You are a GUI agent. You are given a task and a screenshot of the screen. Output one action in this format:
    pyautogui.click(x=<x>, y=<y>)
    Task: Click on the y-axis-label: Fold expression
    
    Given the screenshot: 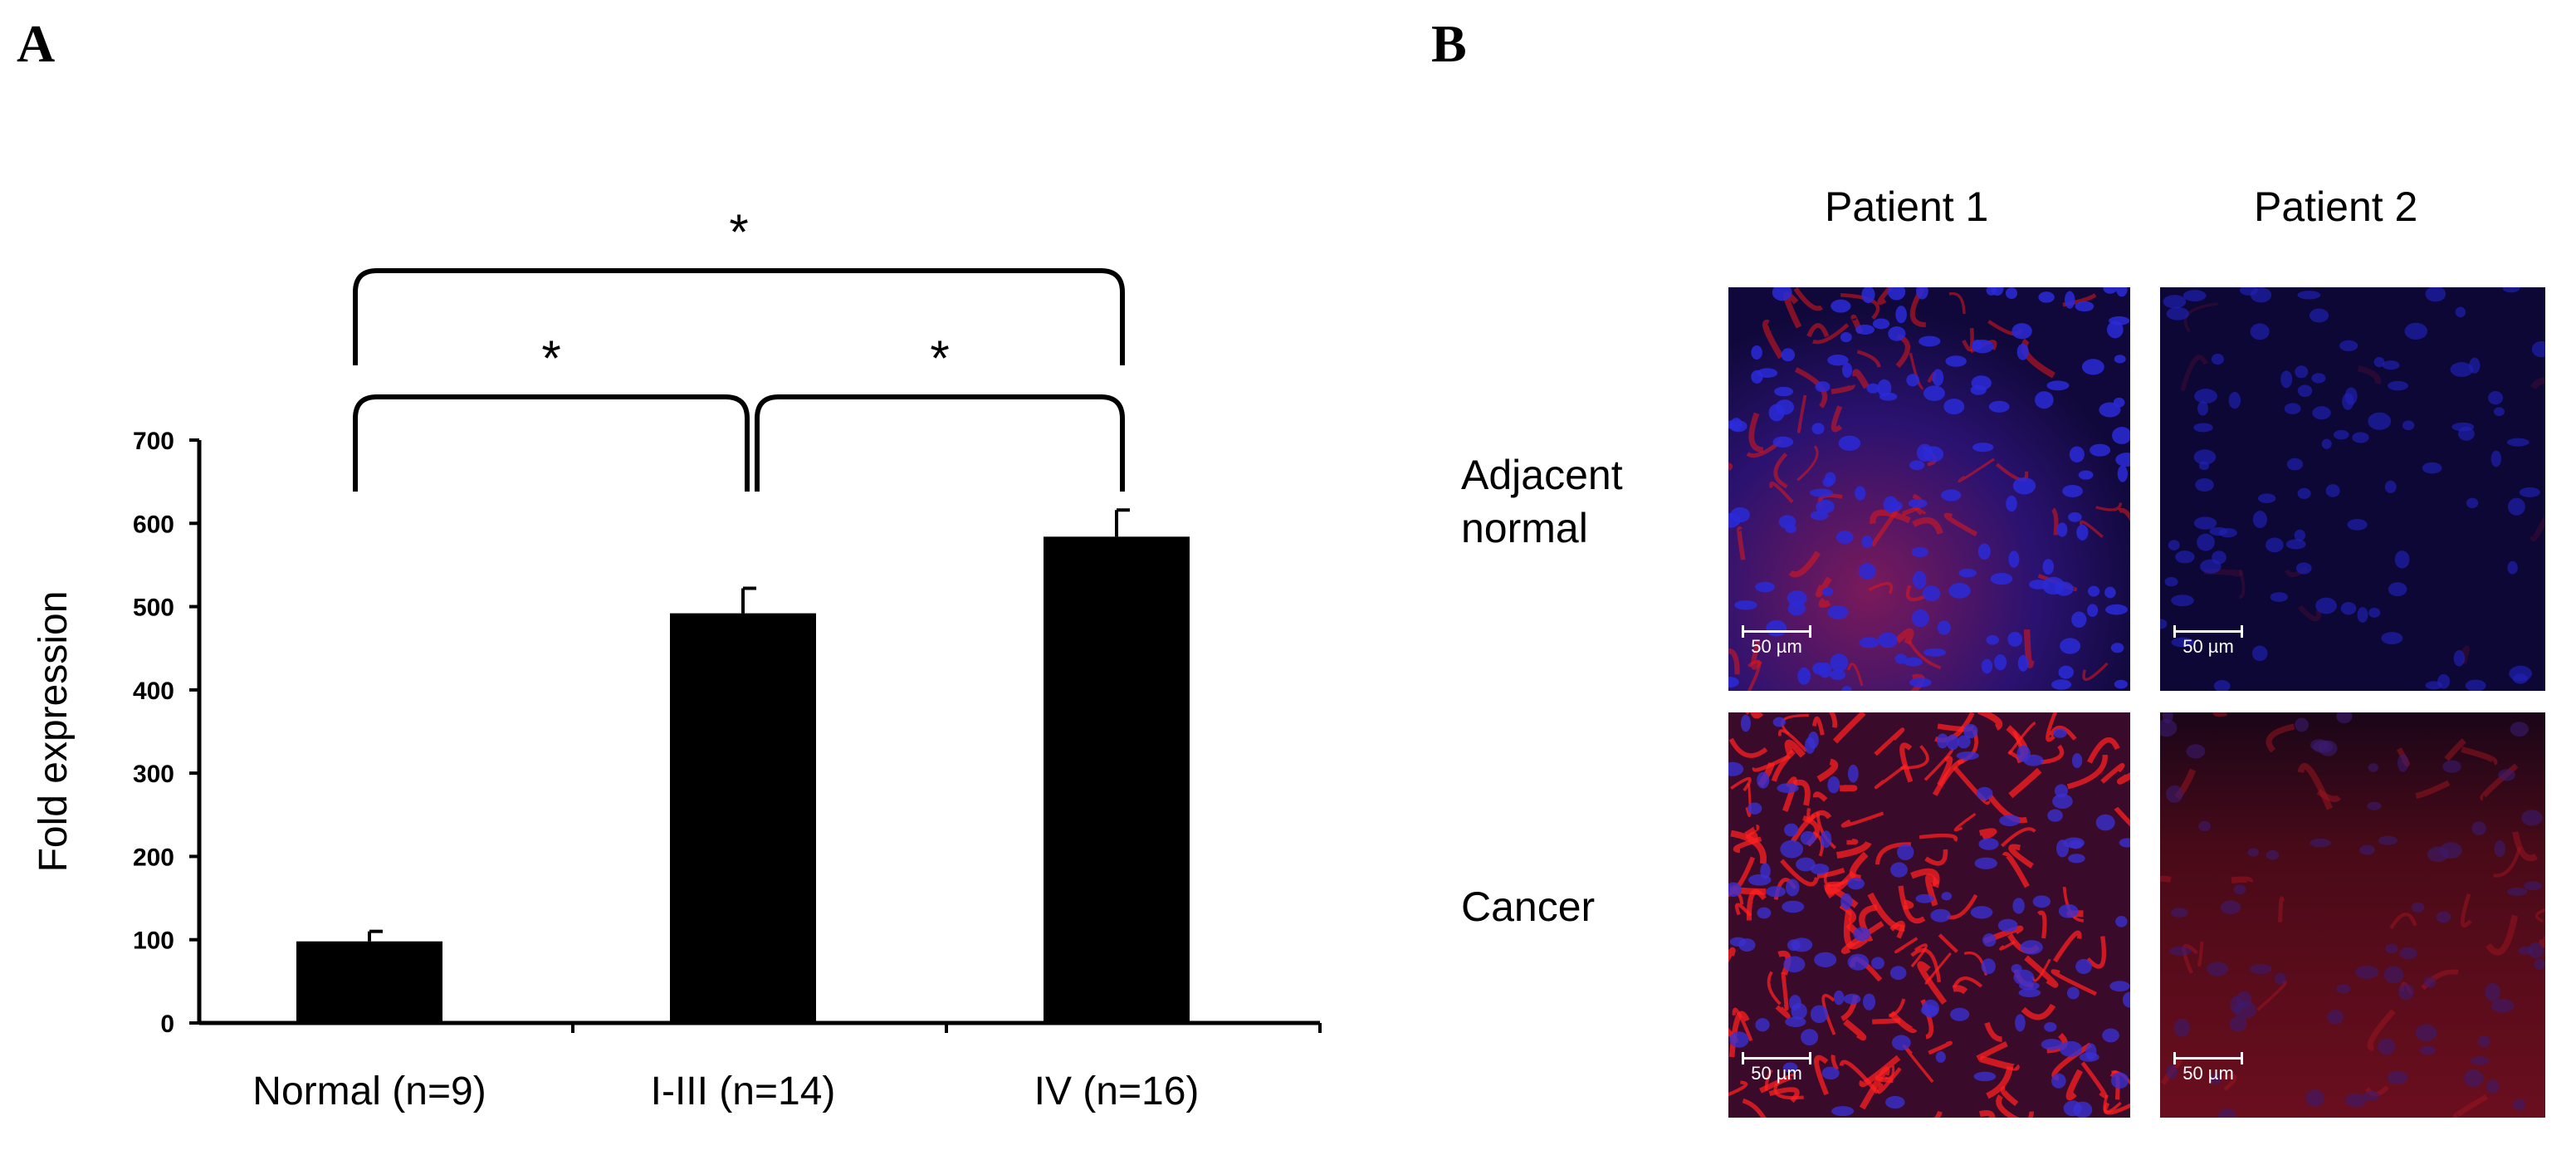 What is the action you would take?
    pyautogui.click(x=54, y=732)
    